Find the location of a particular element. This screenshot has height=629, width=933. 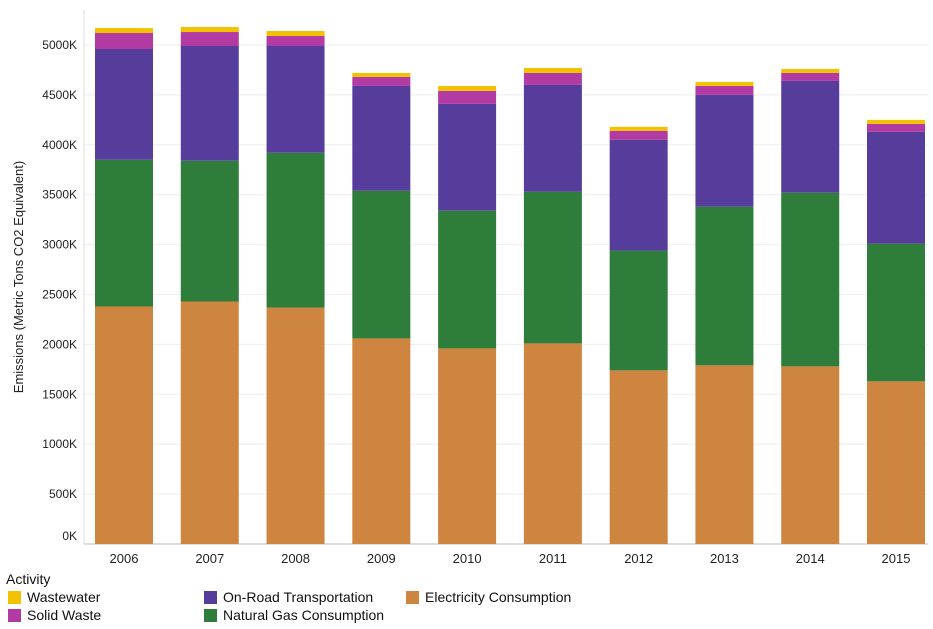

legend-item-electricity-consumption: Electricity Consumption is located at coordinates (488, 597).